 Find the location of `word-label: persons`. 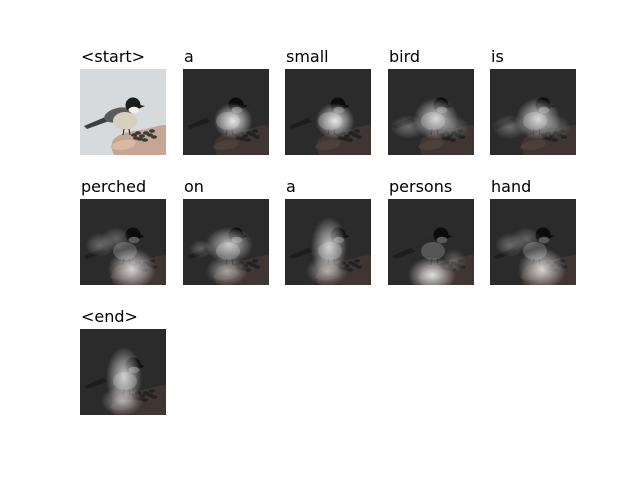

word-label: persons is located at coordinates (426, 187).